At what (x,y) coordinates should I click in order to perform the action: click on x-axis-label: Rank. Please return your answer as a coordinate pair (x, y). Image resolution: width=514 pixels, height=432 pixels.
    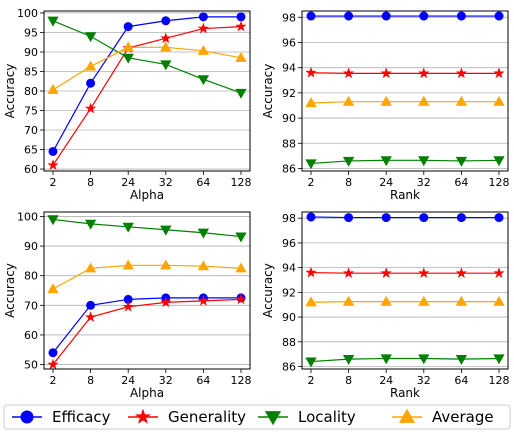
    Looking at the image, I should click on (405, 393).